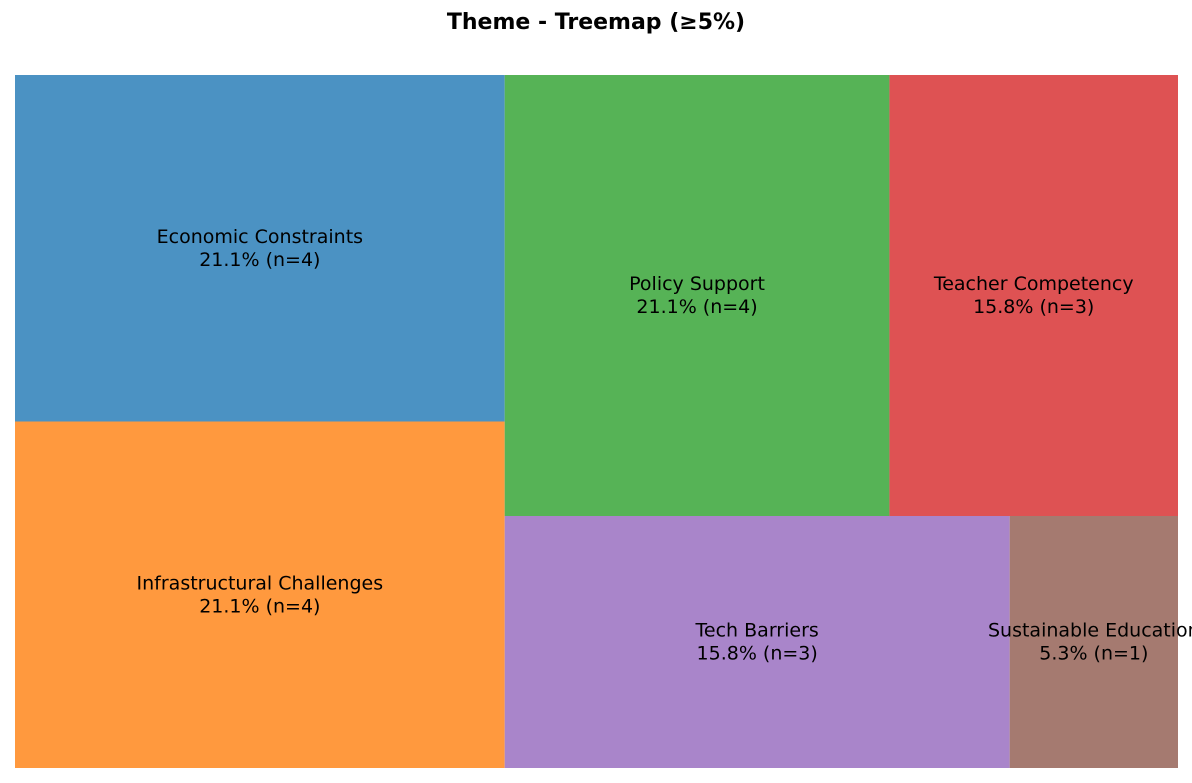 This screenshot has height=783, width=1192. Describe the element at coordinates (260, 583) in the screenshot. I see `treemap-cell-name: Infrastructural Challenges` at that location.